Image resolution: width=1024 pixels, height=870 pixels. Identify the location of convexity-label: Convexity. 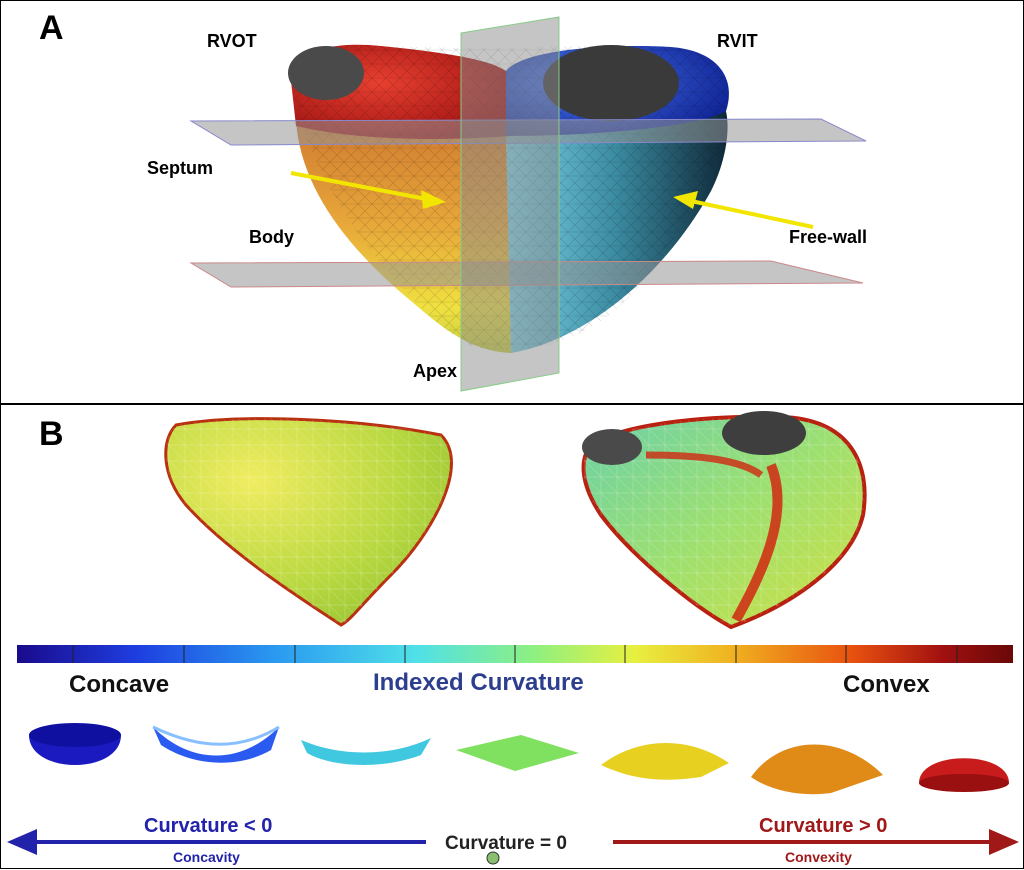
(818, 857).